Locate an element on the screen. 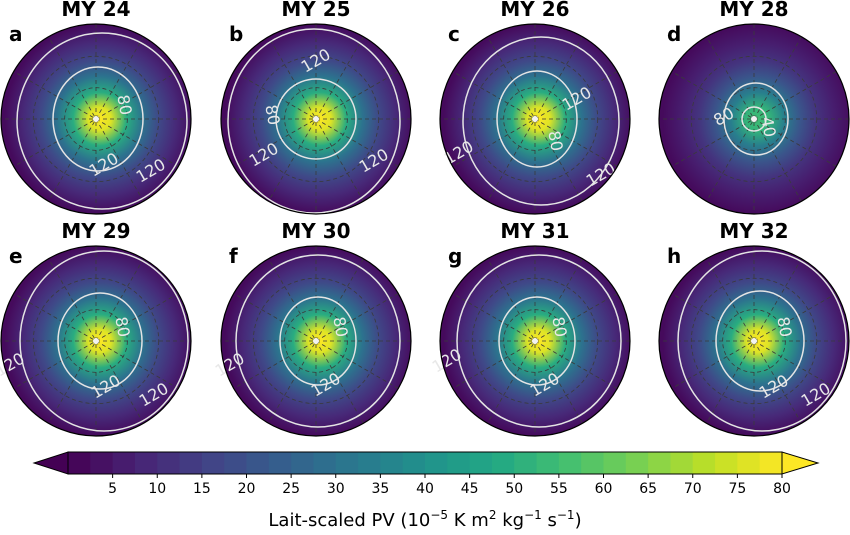 The width and height of the screenshot is (850, 535). colorbar-tick-label: 45 is located at coordinates (470, 489).